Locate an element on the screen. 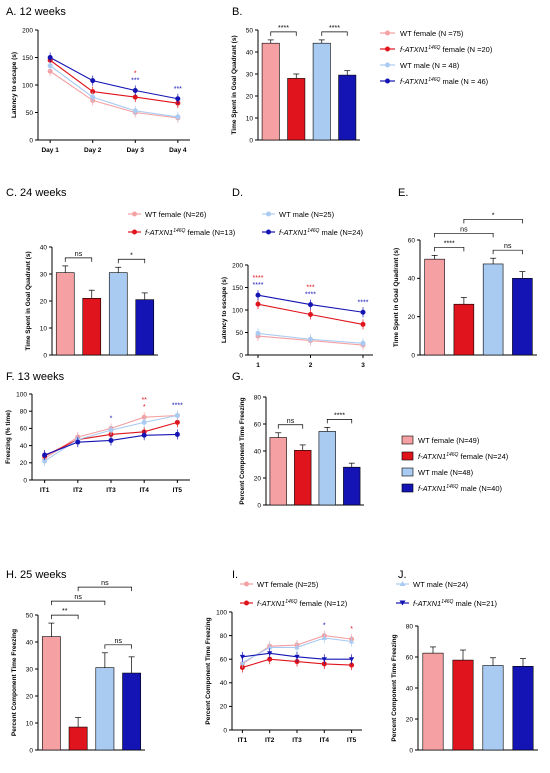 The width and height of the screenshot is (550, 773). bracket-label-g-1: **** is located at coordinates (339, 415).